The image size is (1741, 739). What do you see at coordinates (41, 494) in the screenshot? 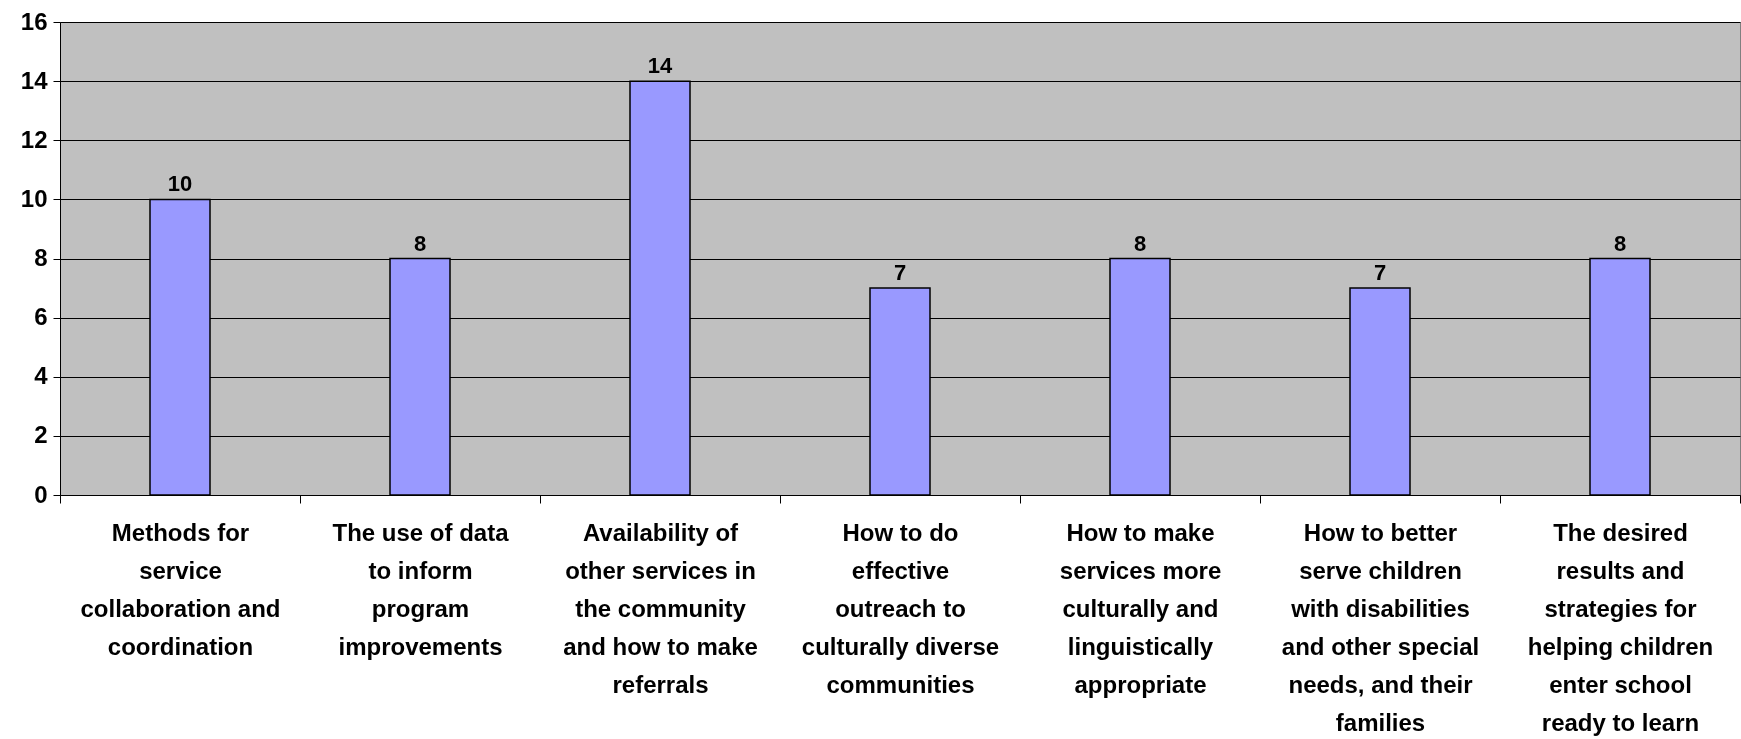
I see `y-tick-label: 0` at bounding box center [41, 494].